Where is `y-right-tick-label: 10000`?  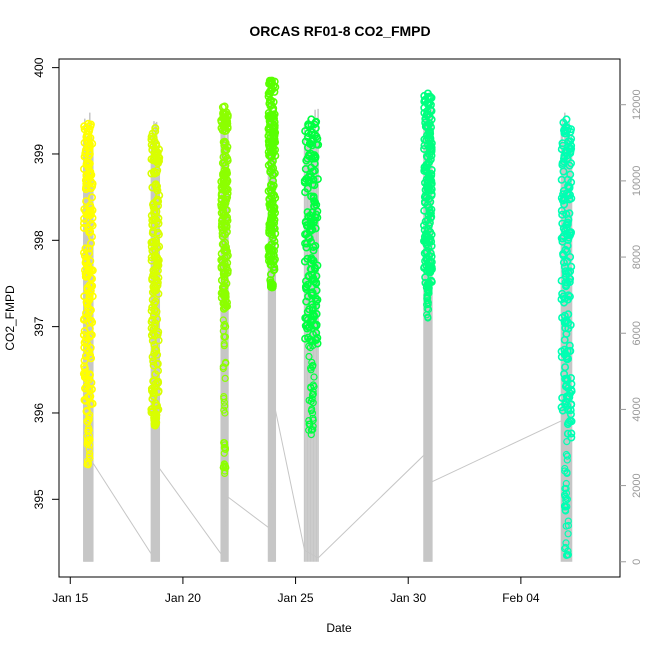 y-right-tick-label: 10000 is located at coordinates (637, 181).